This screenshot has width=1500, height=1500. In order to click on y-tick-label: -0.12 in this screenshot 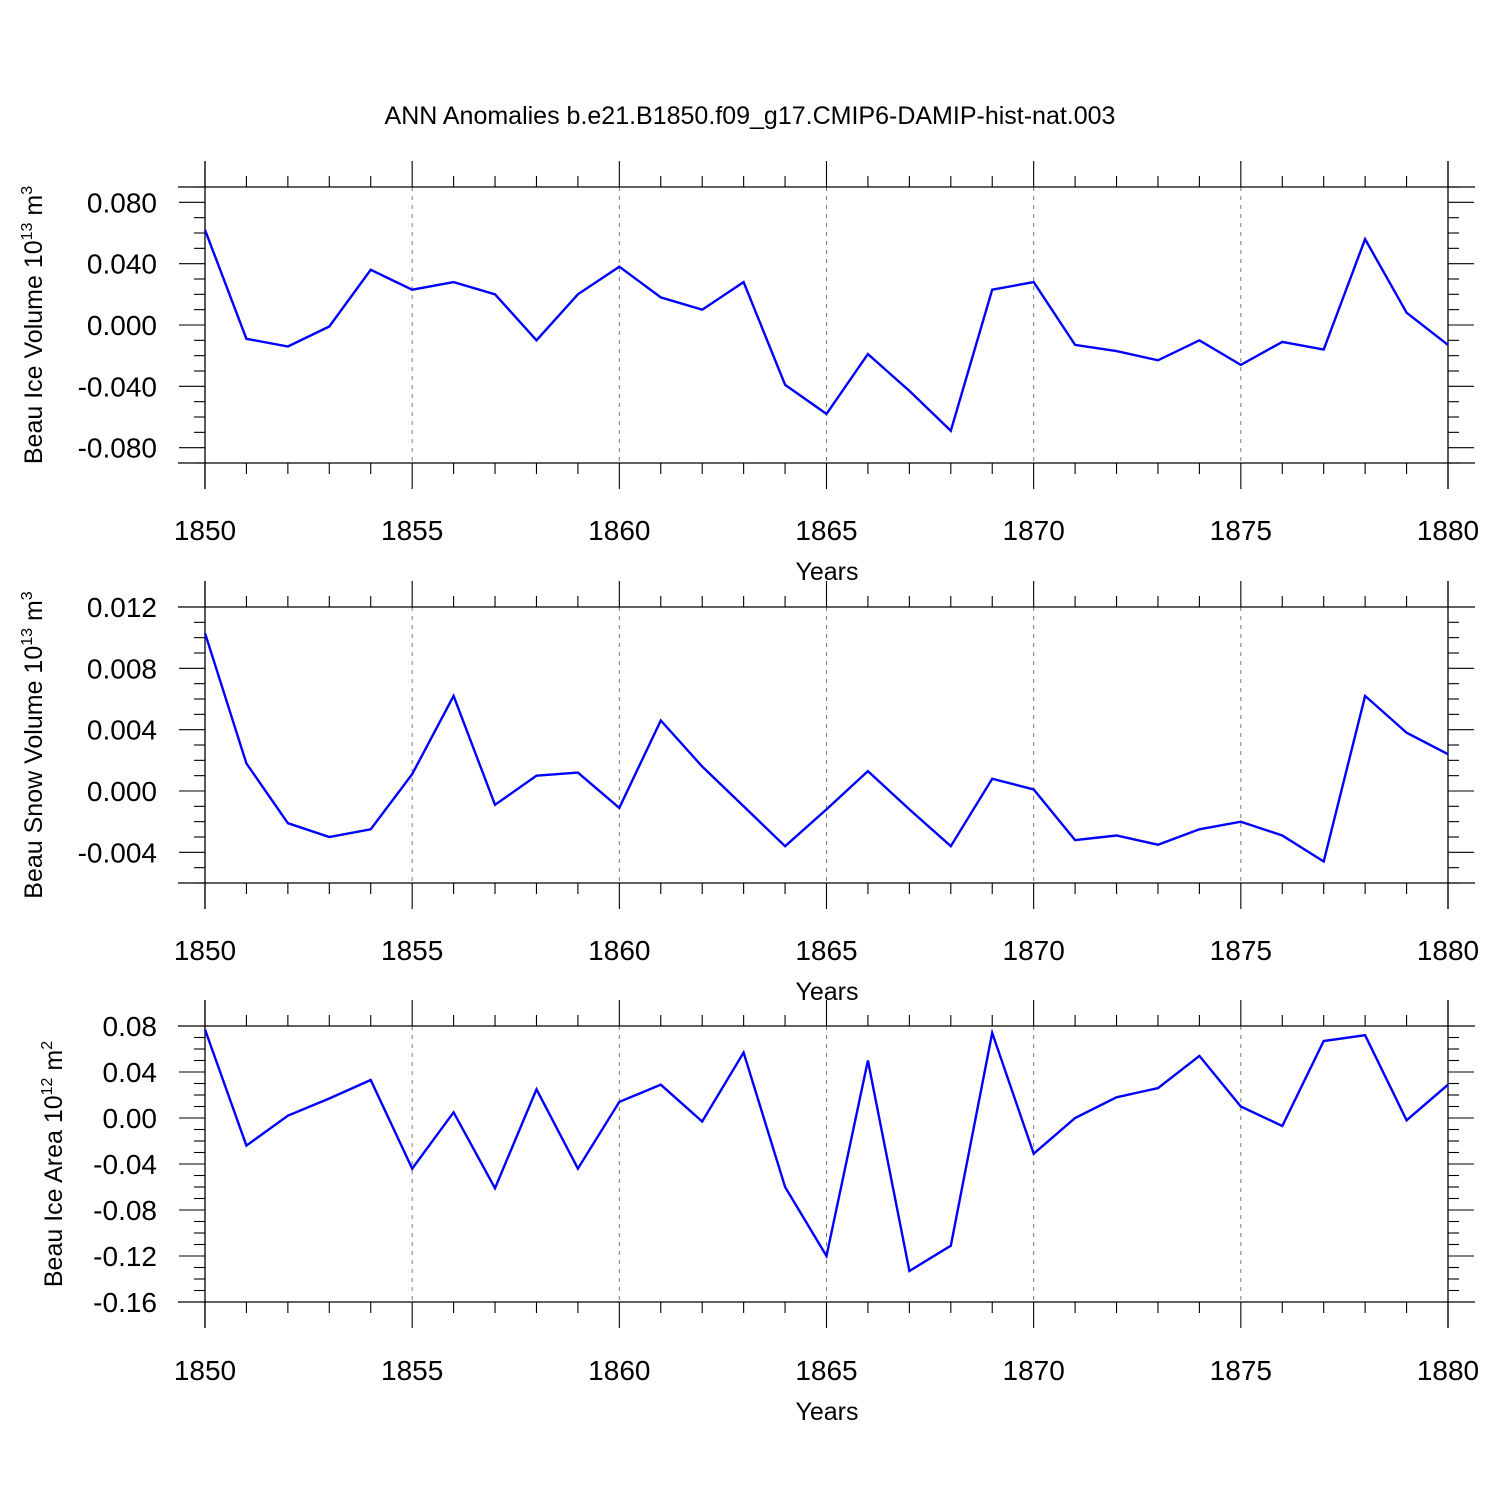, I will do `click(125, 1256)`.